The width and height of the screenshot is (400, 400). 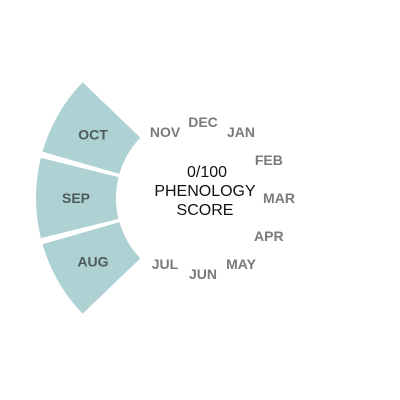 I want to click on segment-label-sep: SEP, so click(x=76, y=198).